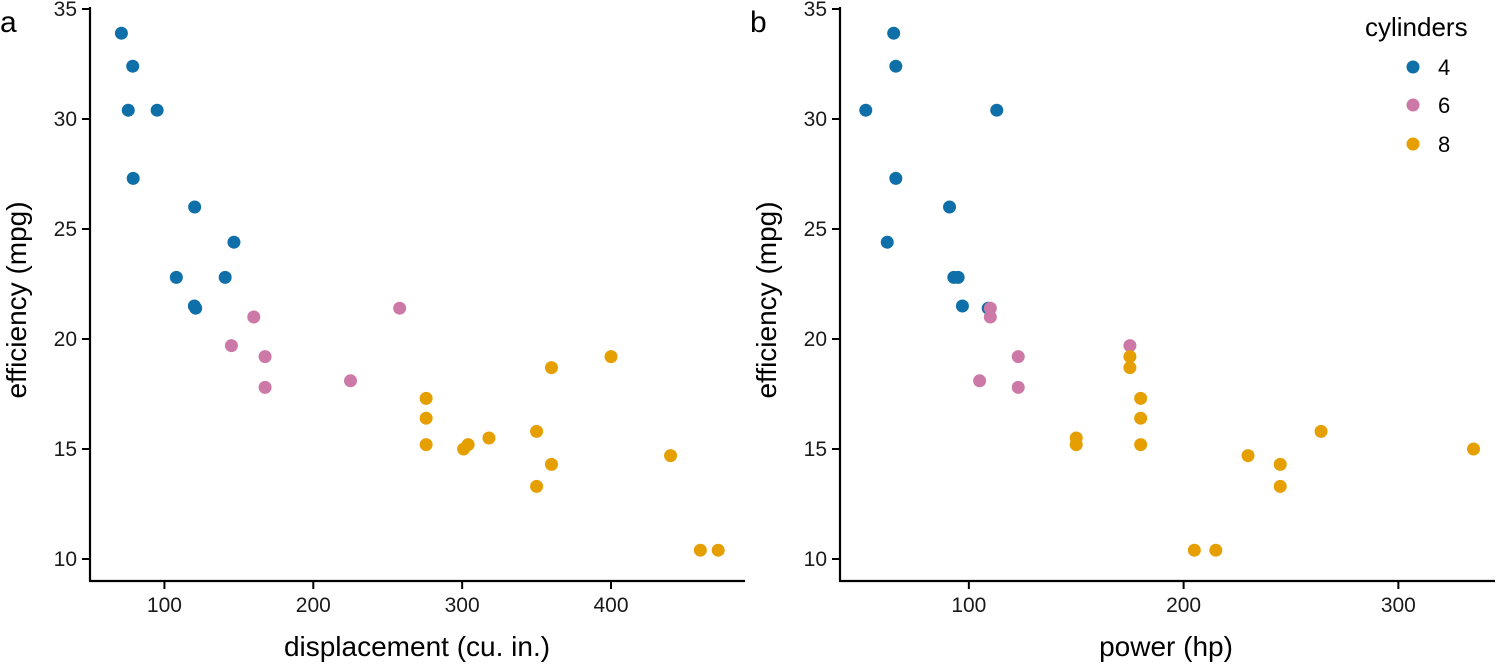  What do you see at coordinates (766, 299) in the screenshot?
I see `panel-b-y-axis-title: efficiency (mpg)` at bounding box center [766, 299].